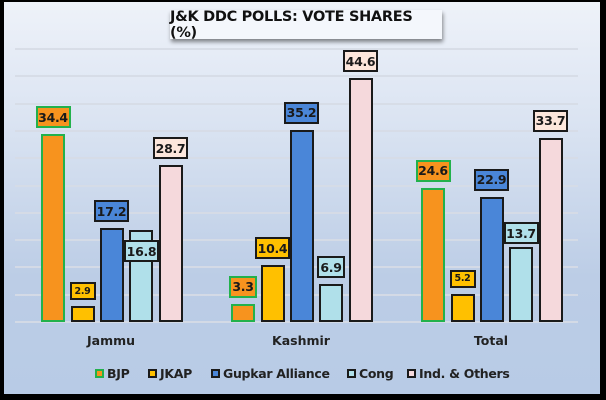  What do you see at coordinates (243, 312) in the screenshot?
I see `bar-bjp-kashmir` at bounding box center [243, 312].